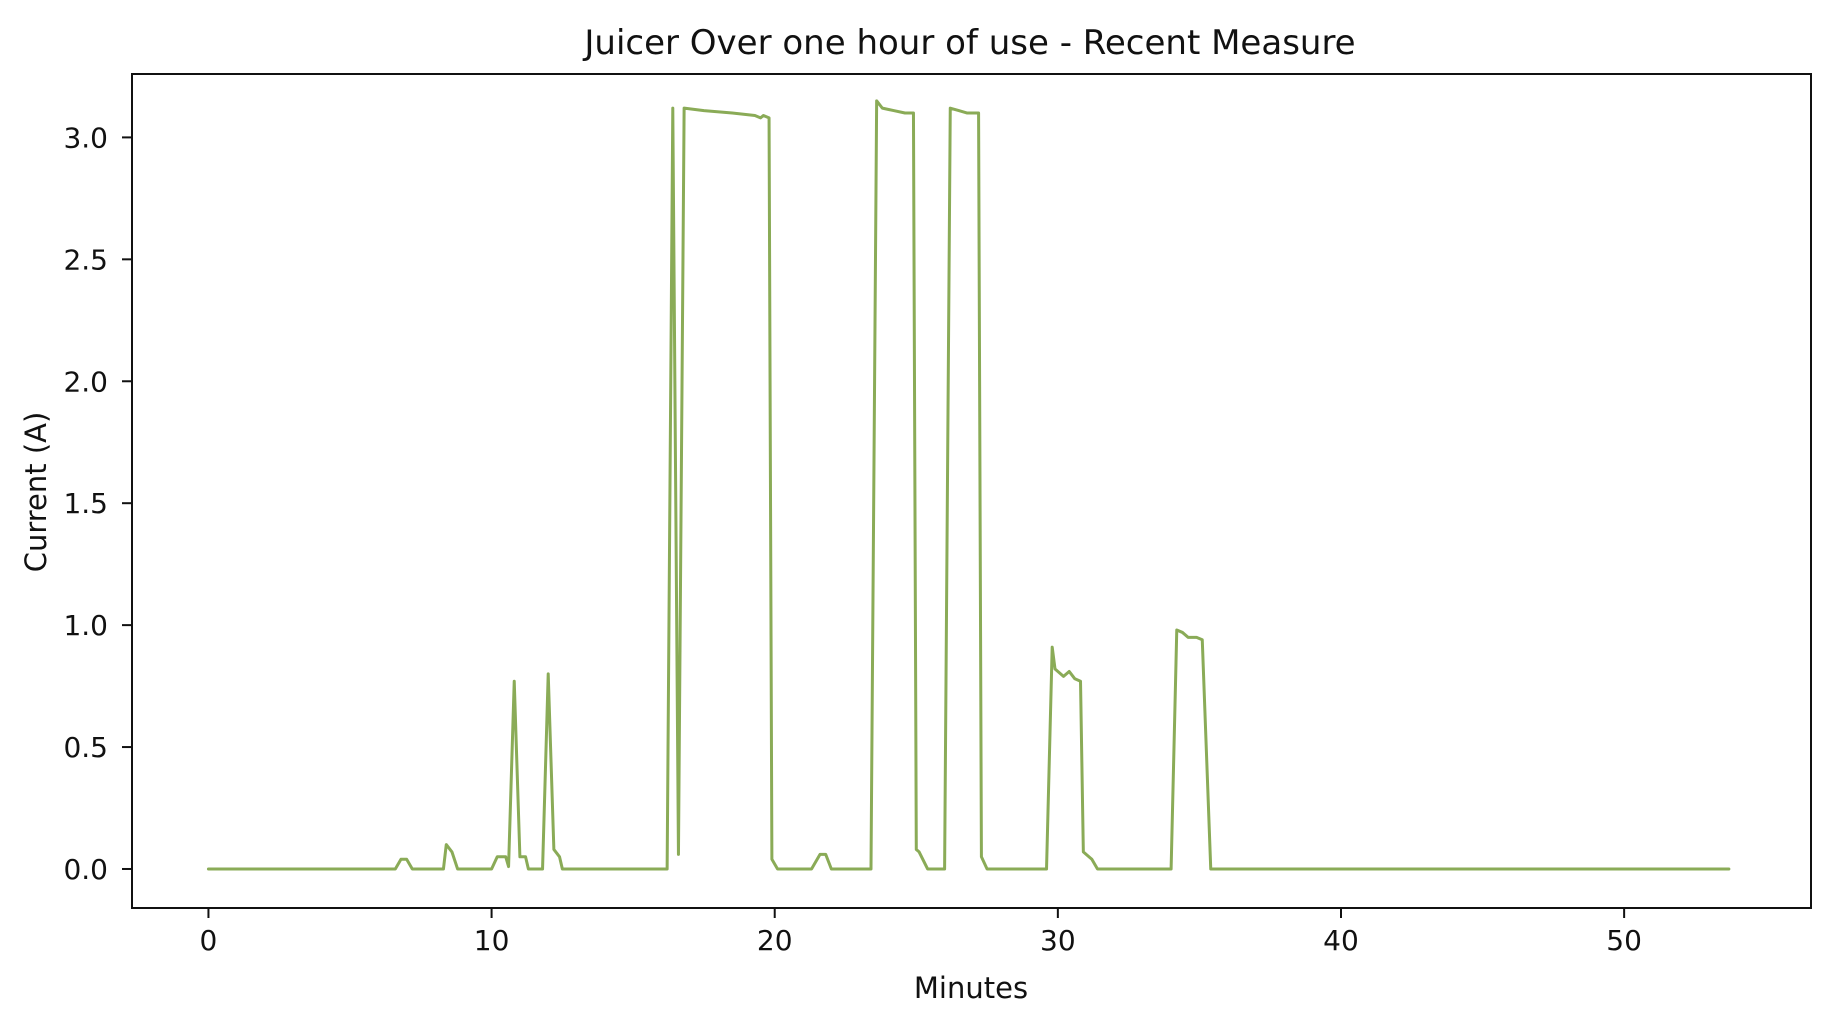 The width and height of the screenshot is (1829, 1021). Describe the element at coordinates (85, 381) in the screenshot. I see `y-tick-label: 2.0` at that location.